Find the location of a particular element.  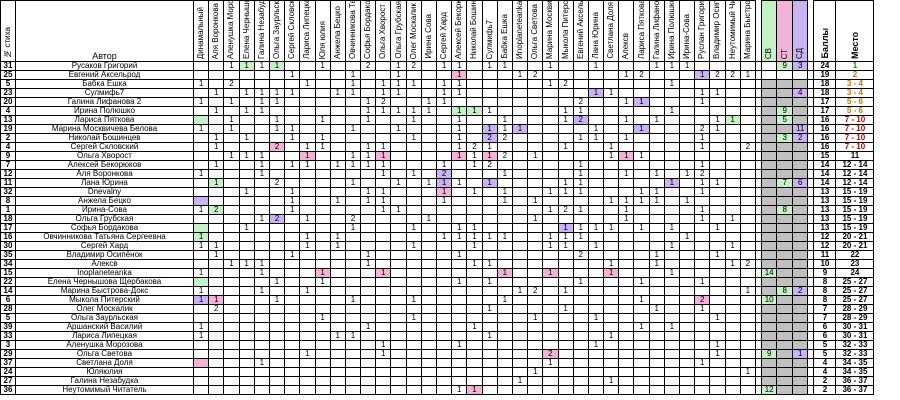

author-name: Алексей Бекорюков is located at coordinates (104, 165).